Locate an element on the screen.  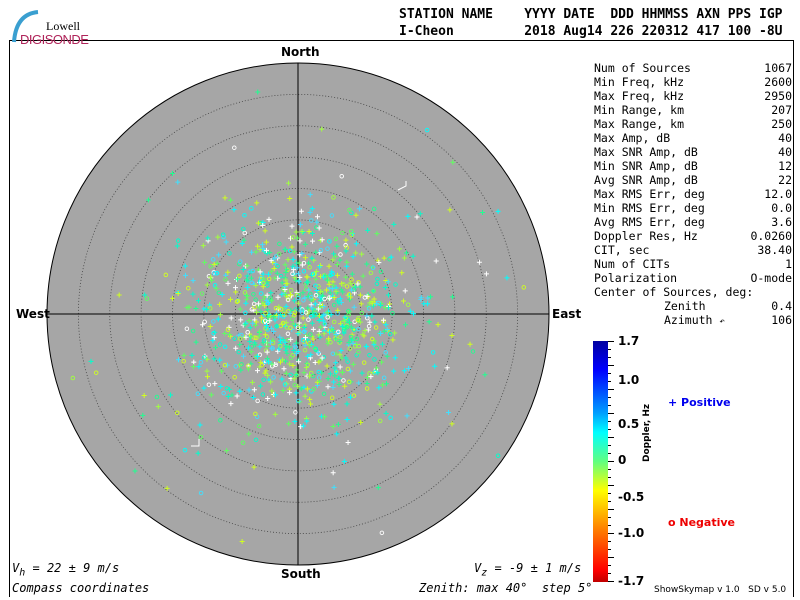
colorbar-label: Doppler, Hz is located at coordinates (647, 432).